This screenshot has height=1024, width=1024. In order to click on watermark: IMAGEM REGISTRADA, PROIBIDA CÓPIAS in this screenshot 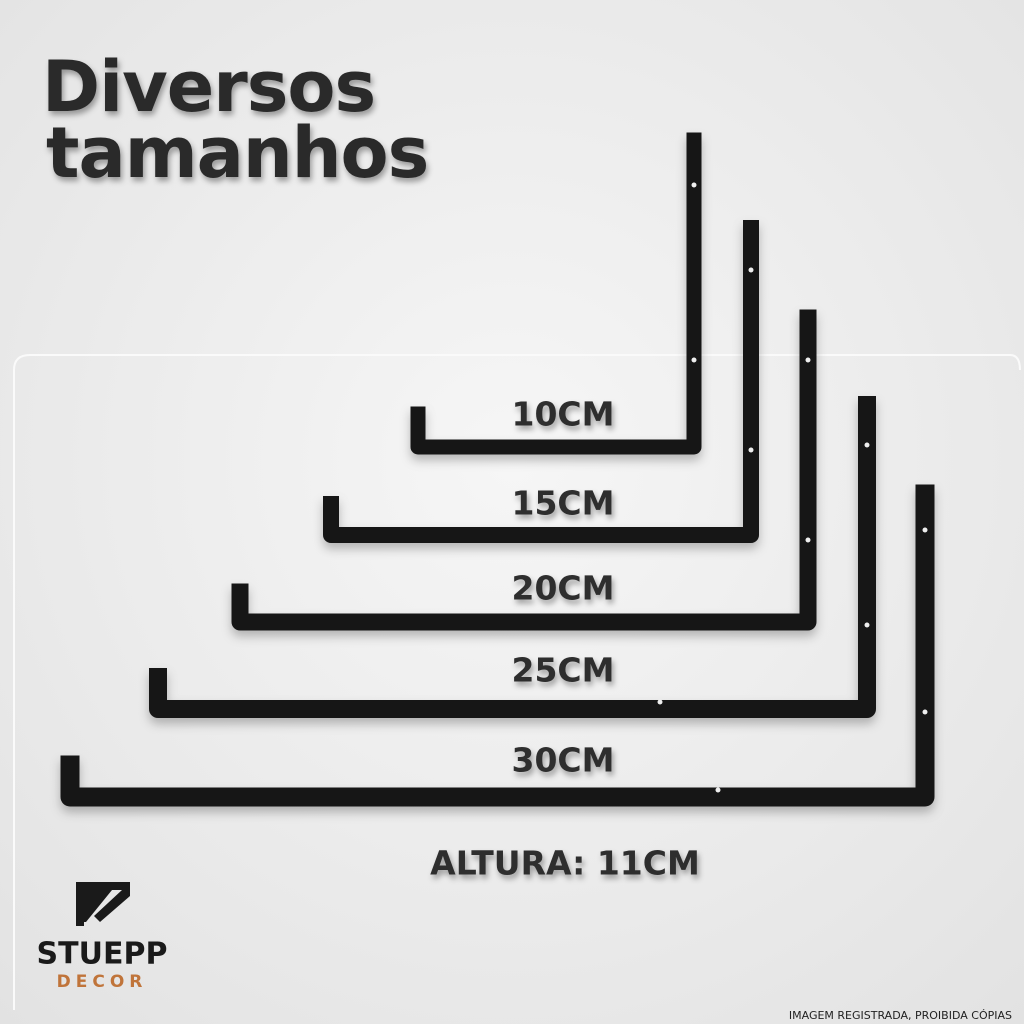, I will do `click(900, 1015)`.